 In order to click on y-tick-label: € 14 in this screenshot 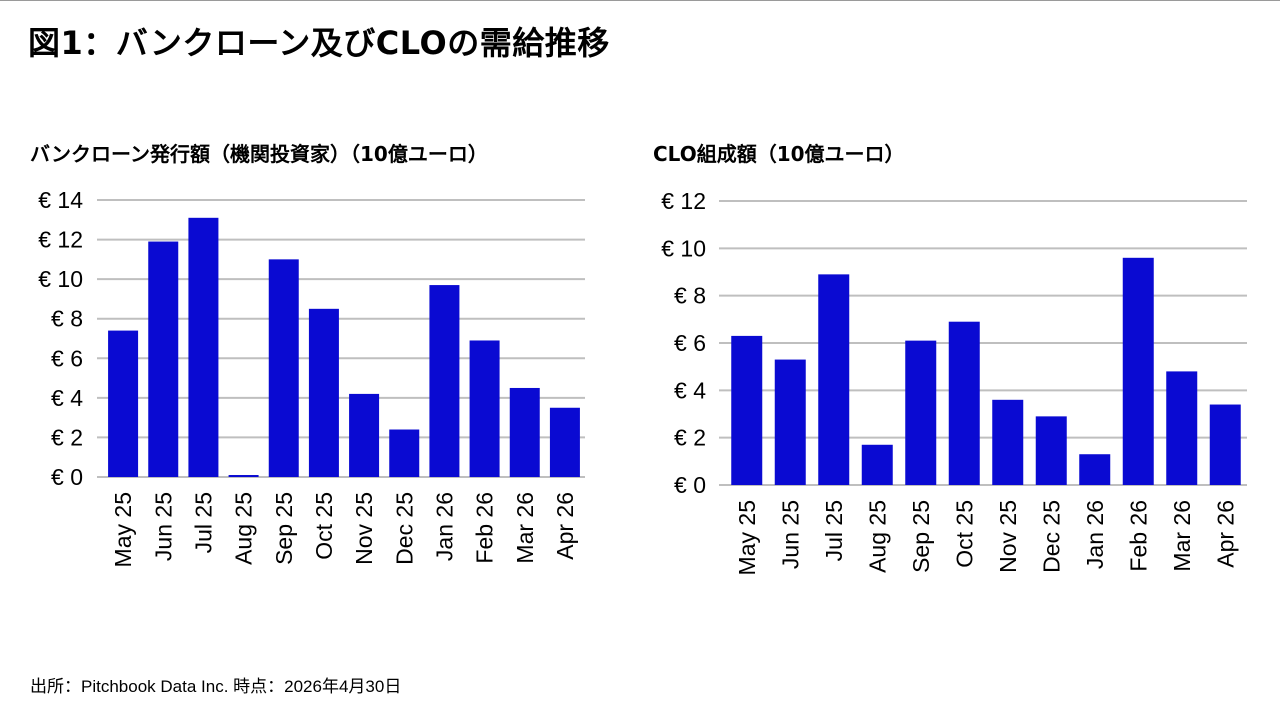, I will do `click(60, 200)`.